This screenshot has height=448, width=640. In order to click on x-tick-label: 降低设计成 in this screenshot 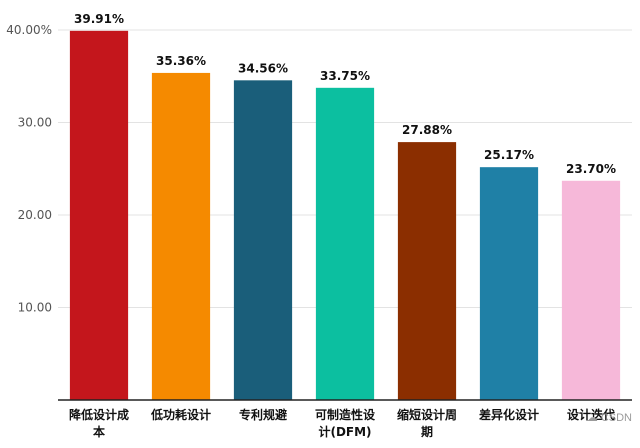, I will do `click(99, 414)`.